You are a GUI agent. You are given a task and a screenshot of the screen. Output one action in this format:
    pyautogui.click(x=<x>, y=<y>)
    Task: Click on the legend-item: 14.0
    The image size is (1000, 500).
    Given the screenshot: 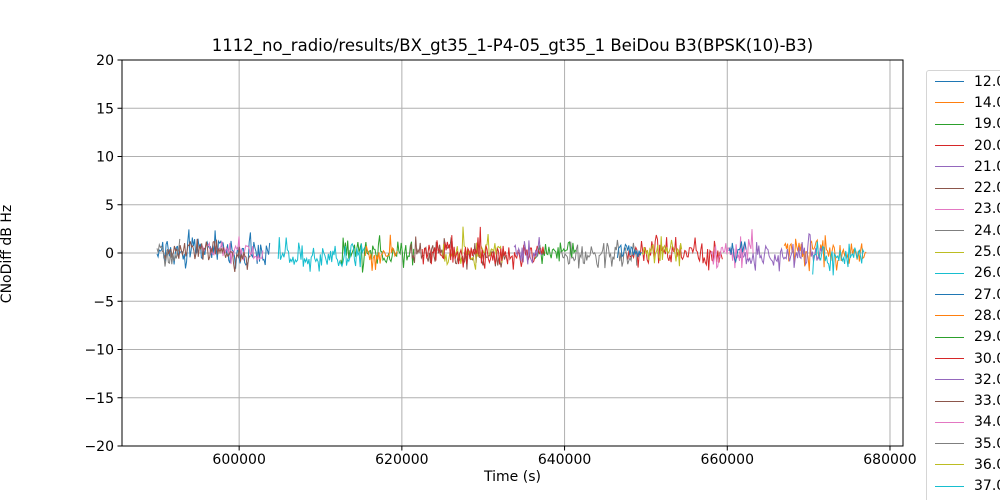 What is the action you would take?
    pyautogui.click(x=967, y=102)
    